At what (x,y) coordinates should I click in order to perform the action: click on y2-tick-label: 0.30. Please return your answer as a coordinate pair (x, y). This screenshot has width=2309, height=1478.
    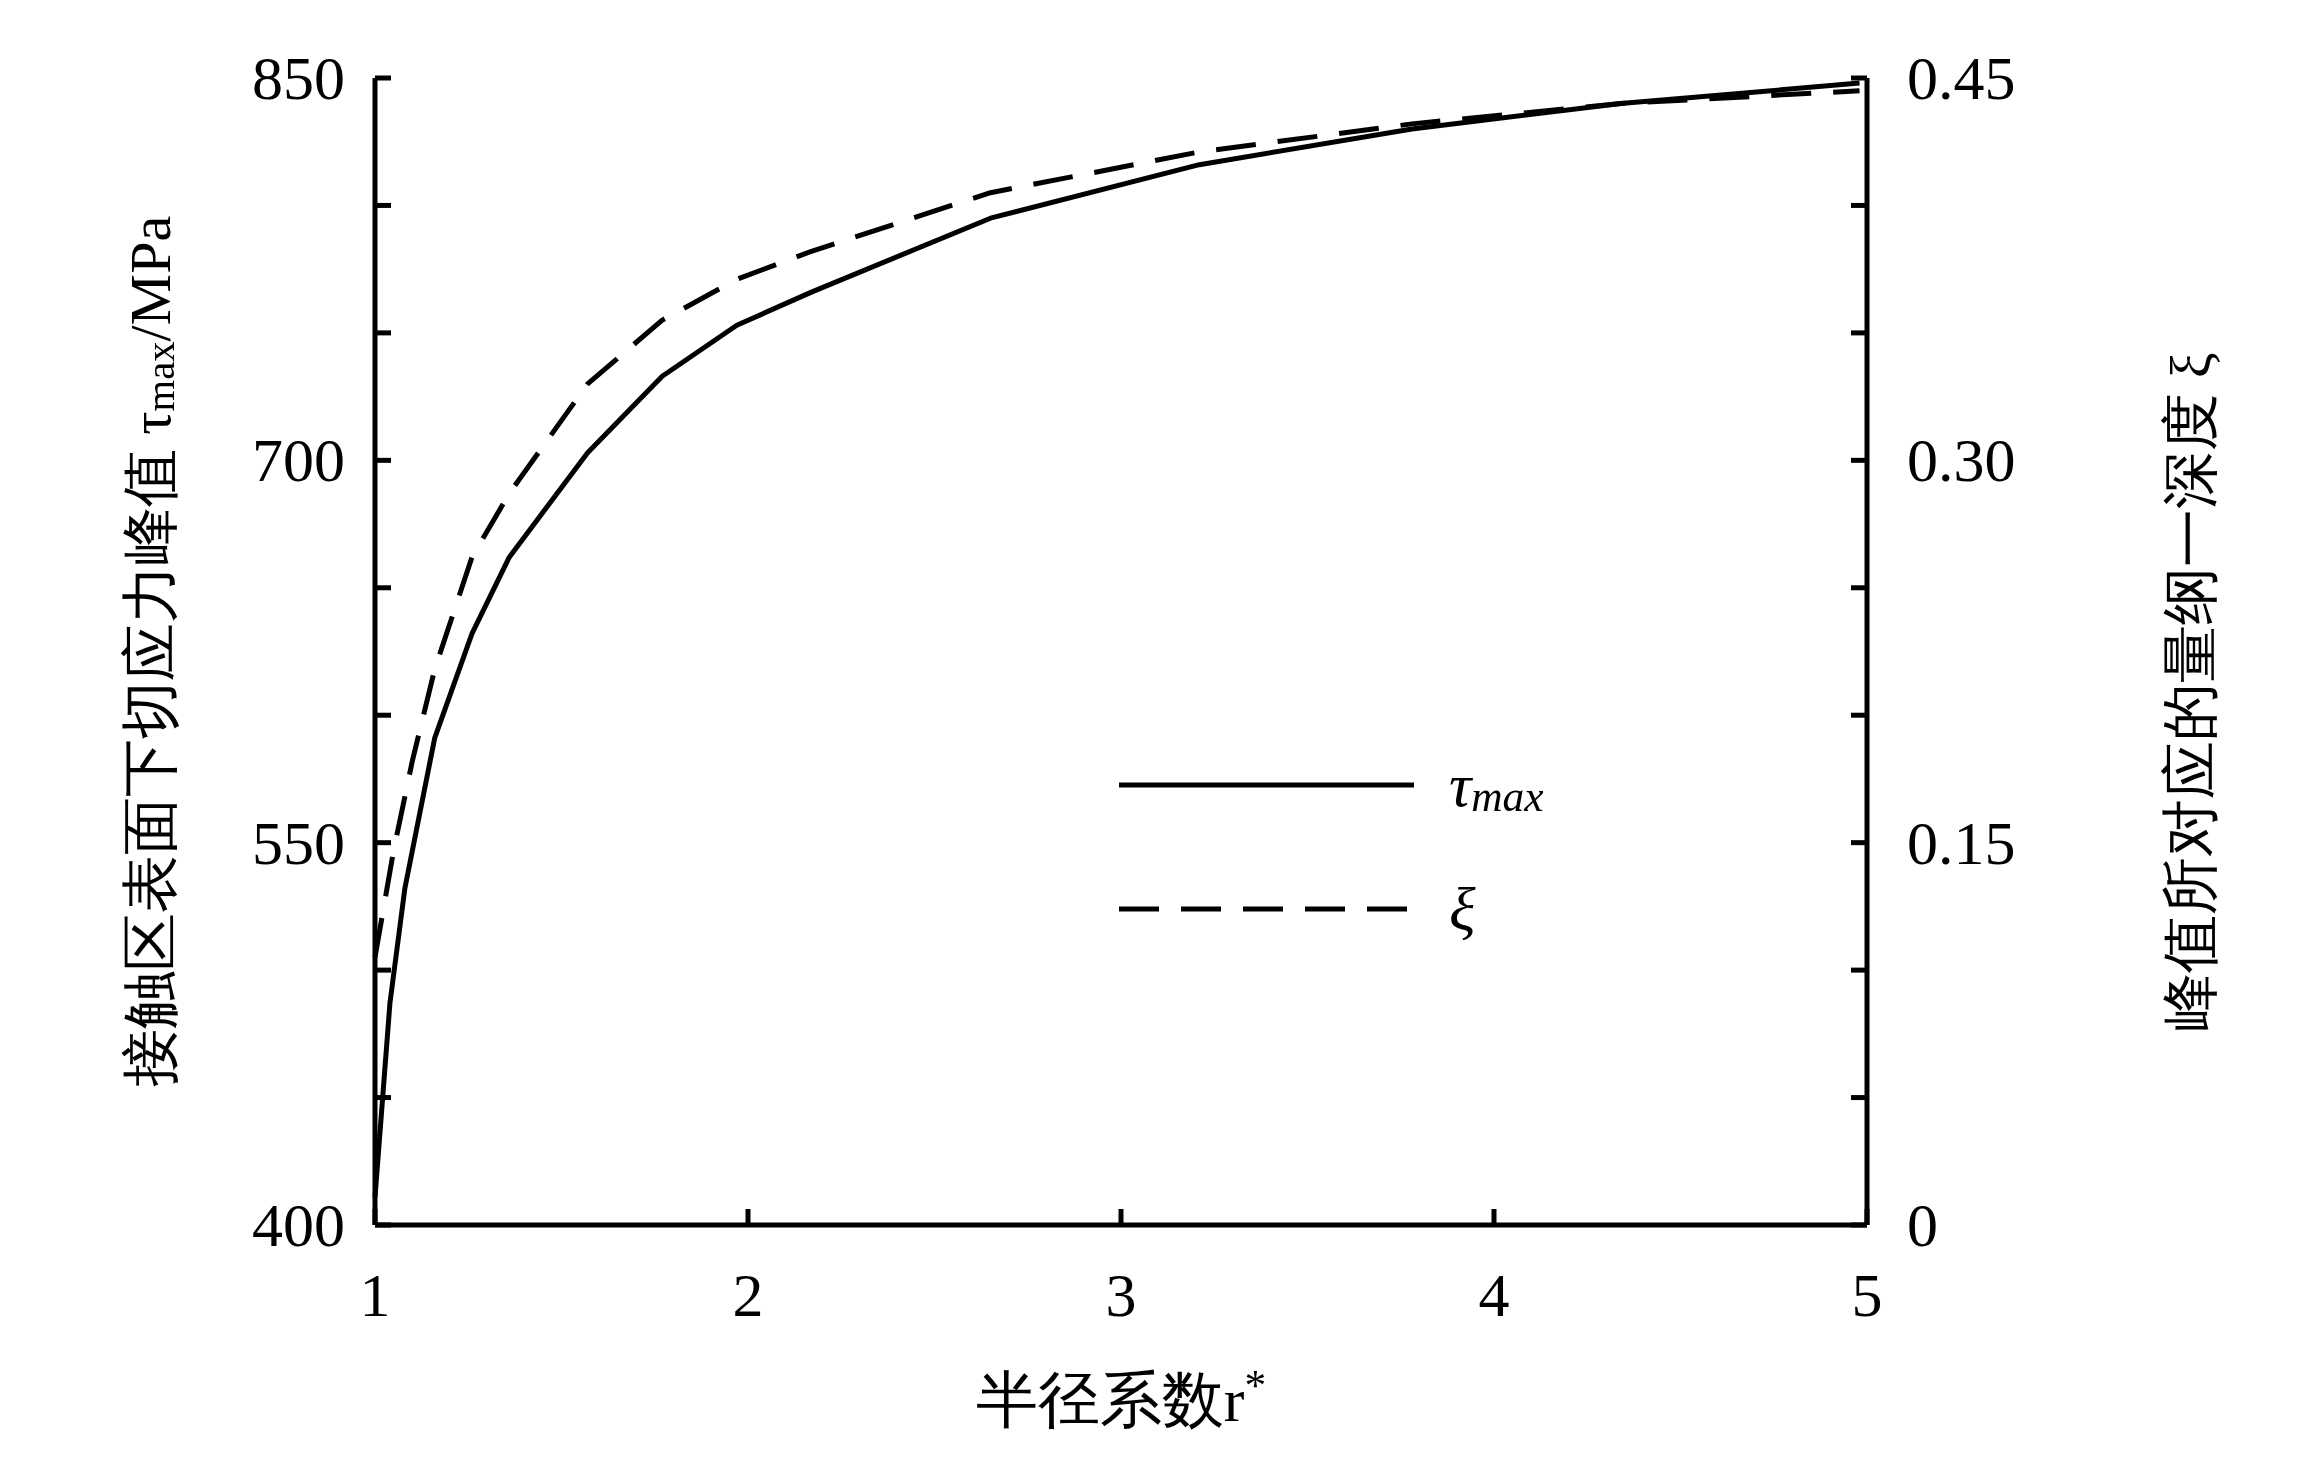
    Looking at the image, I should click on (1961, 460).